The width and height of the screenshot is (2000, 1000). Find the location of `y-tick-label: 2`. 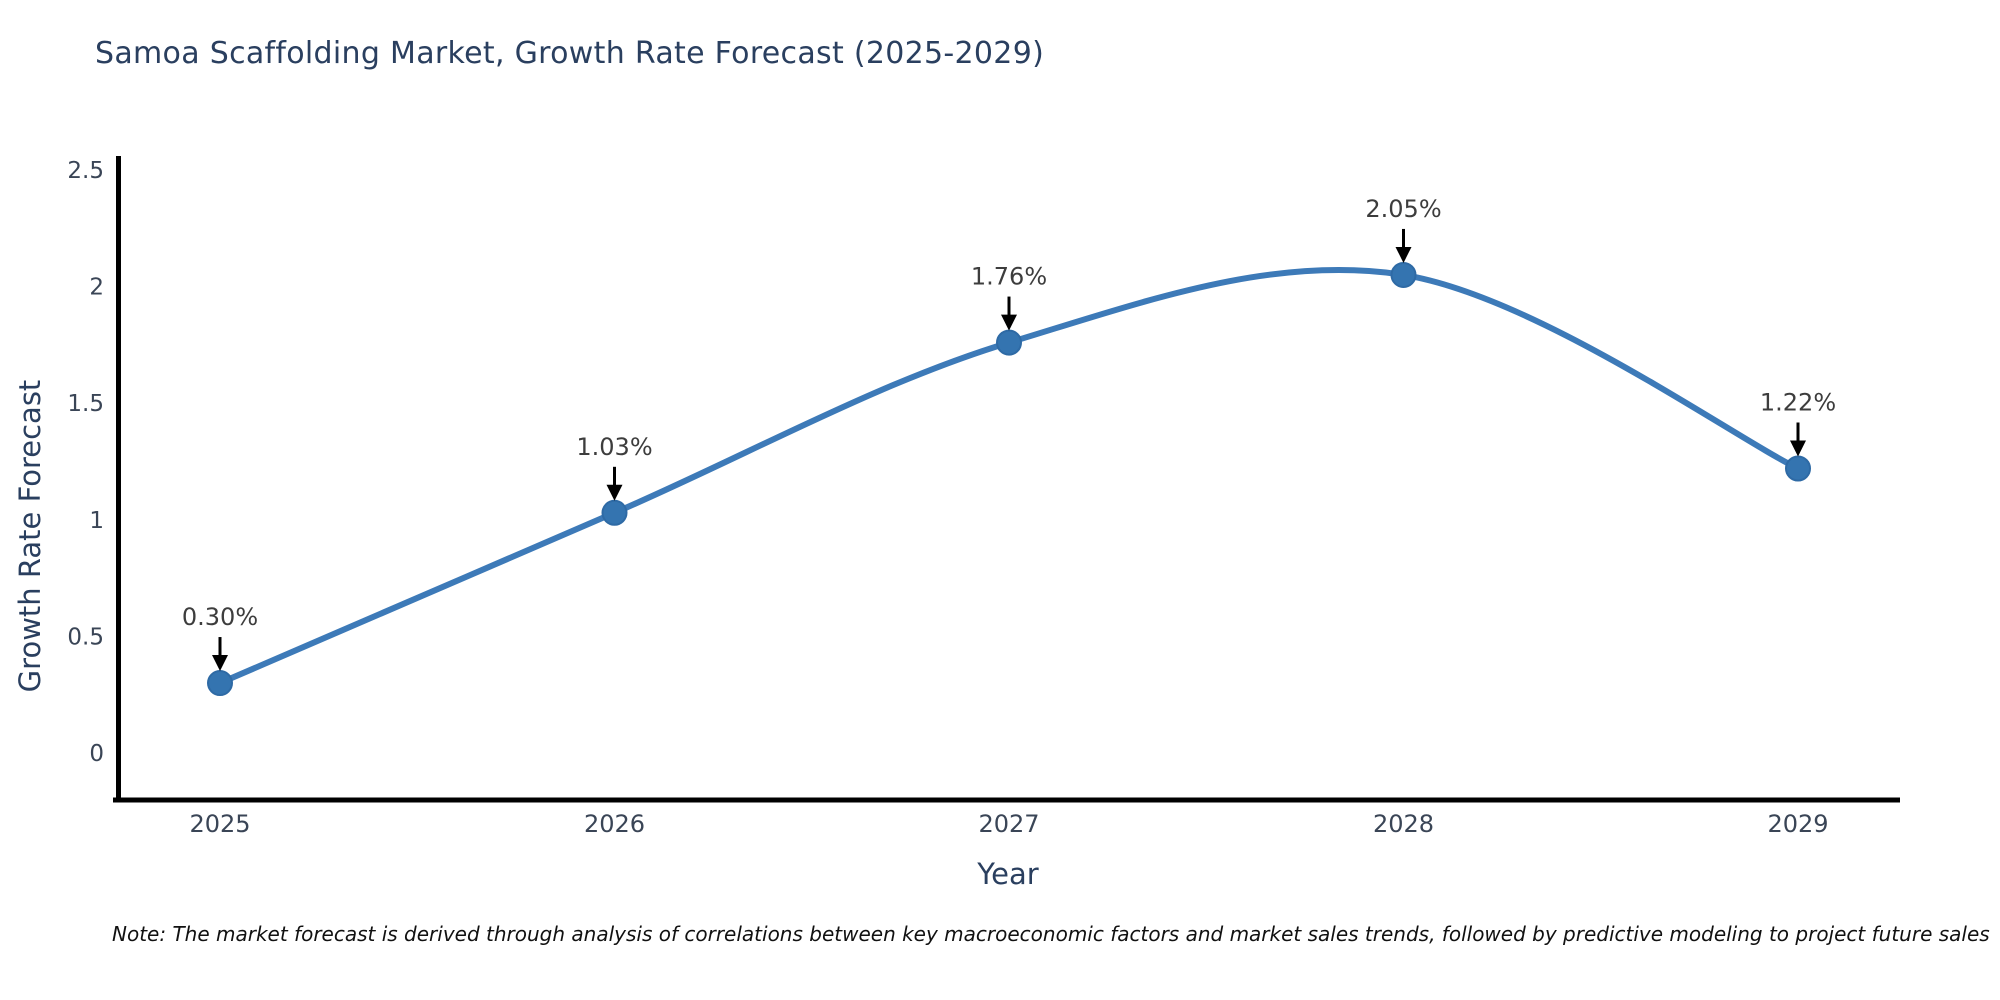

y-tick-label: 2 is located at coordinates (96, 288).